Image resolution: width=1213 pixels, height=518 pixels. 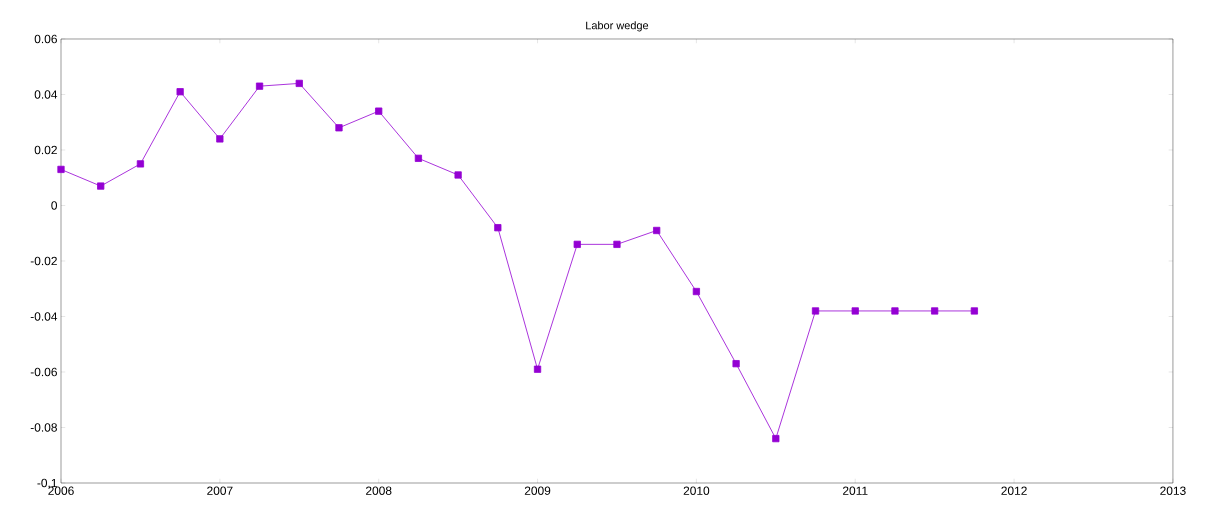 I want to click on x-tick-label: 2012, so click(x=1014, y=490).